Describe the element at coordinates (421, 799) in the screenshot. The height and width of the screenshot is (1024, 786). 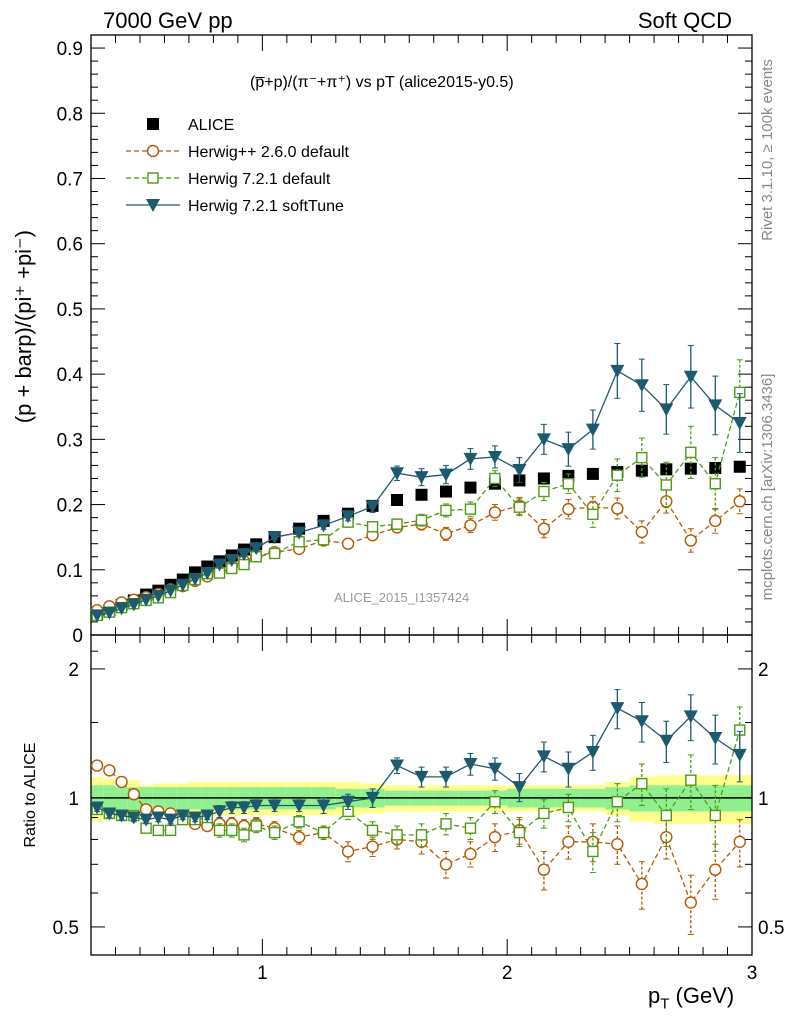
I see `ratio-band-layer` at that location.